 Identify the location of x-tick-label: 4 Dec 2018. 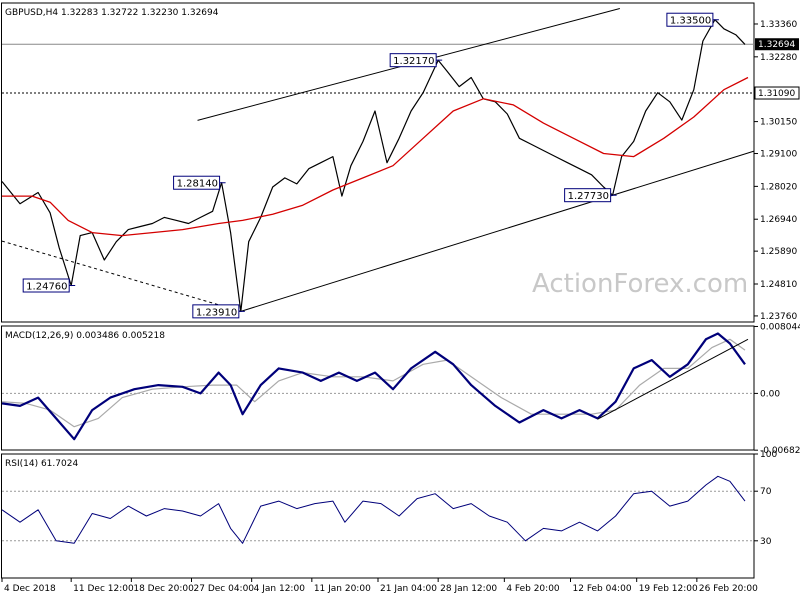
(30, 589).